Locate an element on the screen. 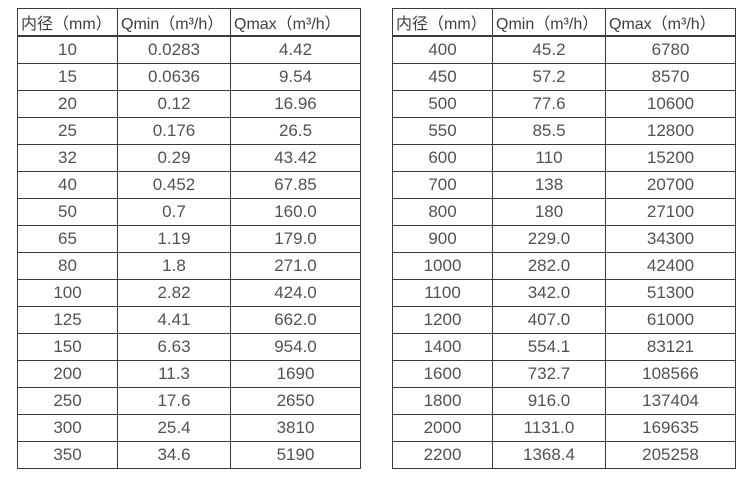 The image size is (750, 483). diameter-cell: 550 is located at coordinates (442, 131).